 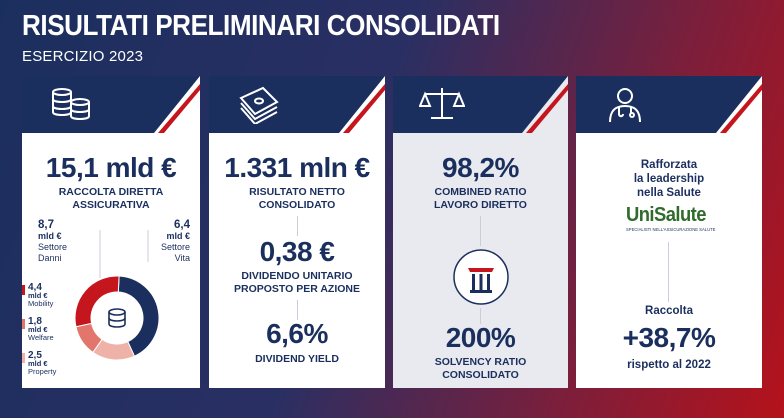 I want to click on salute-text-2: la leadership, so click(x=669, y=179).